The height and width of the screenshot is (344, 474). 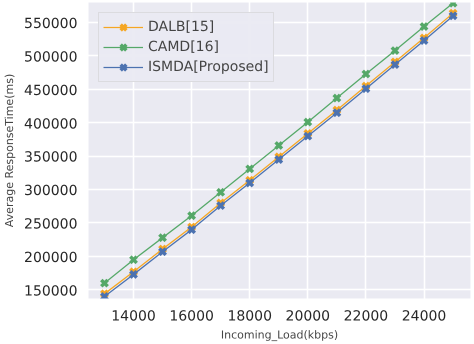 What do you see at coordinates (133, 316) in the screenshot?
I see `x-tick-label: 14000` at bounding box center [133, 316].